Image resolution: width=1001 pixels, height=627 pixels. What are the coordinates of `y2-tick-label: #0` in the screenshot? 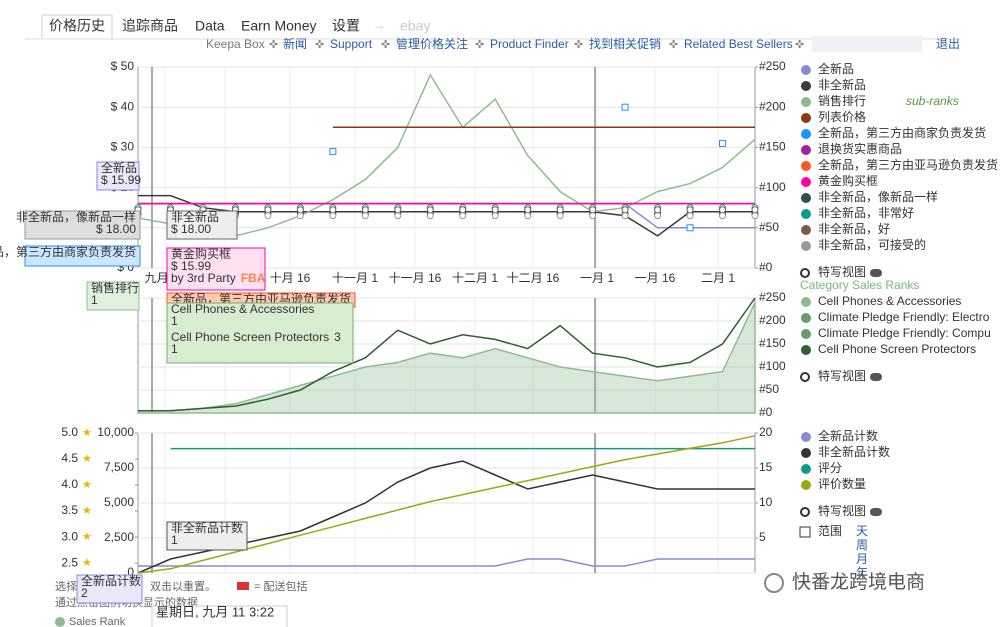 It's located at (766, 267).